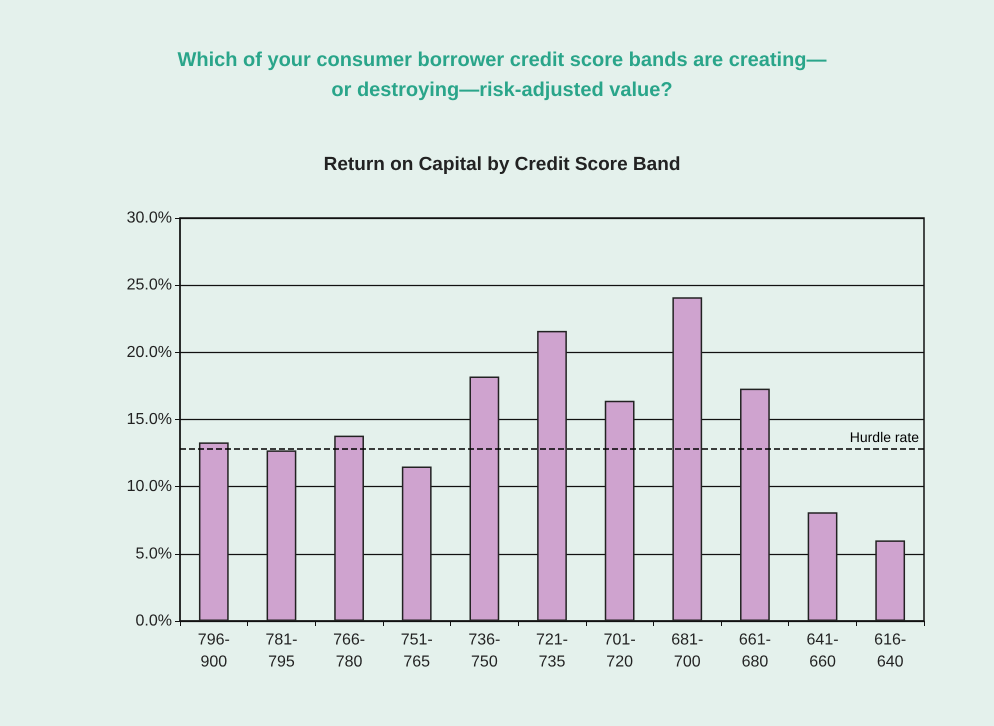 This screenshot has width=994, height=726. Describe the element at coordinates (154, 553) in the screenshot. I see `y-tick-label: 5.0%` at that location.